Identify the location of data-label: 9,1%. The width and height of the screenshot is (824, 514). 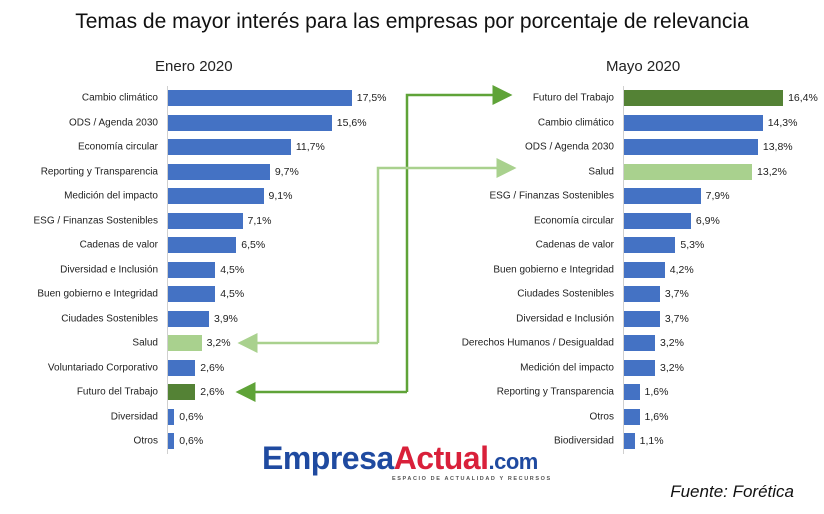
(280, 196).